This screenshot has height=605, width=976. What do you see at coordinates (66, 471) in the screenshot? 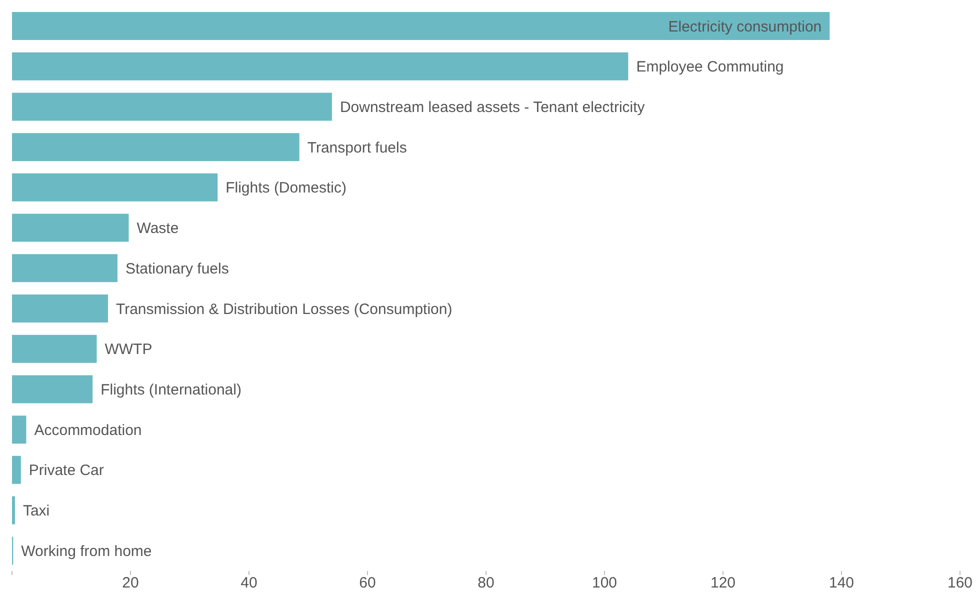
I see `y-tick-label: Private Car` at bounding box center [66, 471].